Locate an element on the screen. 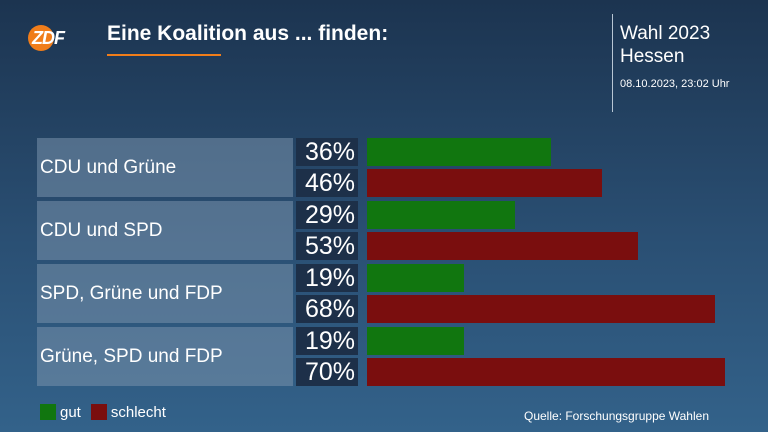 This screenshot has width=768, height=432. coalition-label-box: CDU und Grüne is located at coordinates (165, 167).